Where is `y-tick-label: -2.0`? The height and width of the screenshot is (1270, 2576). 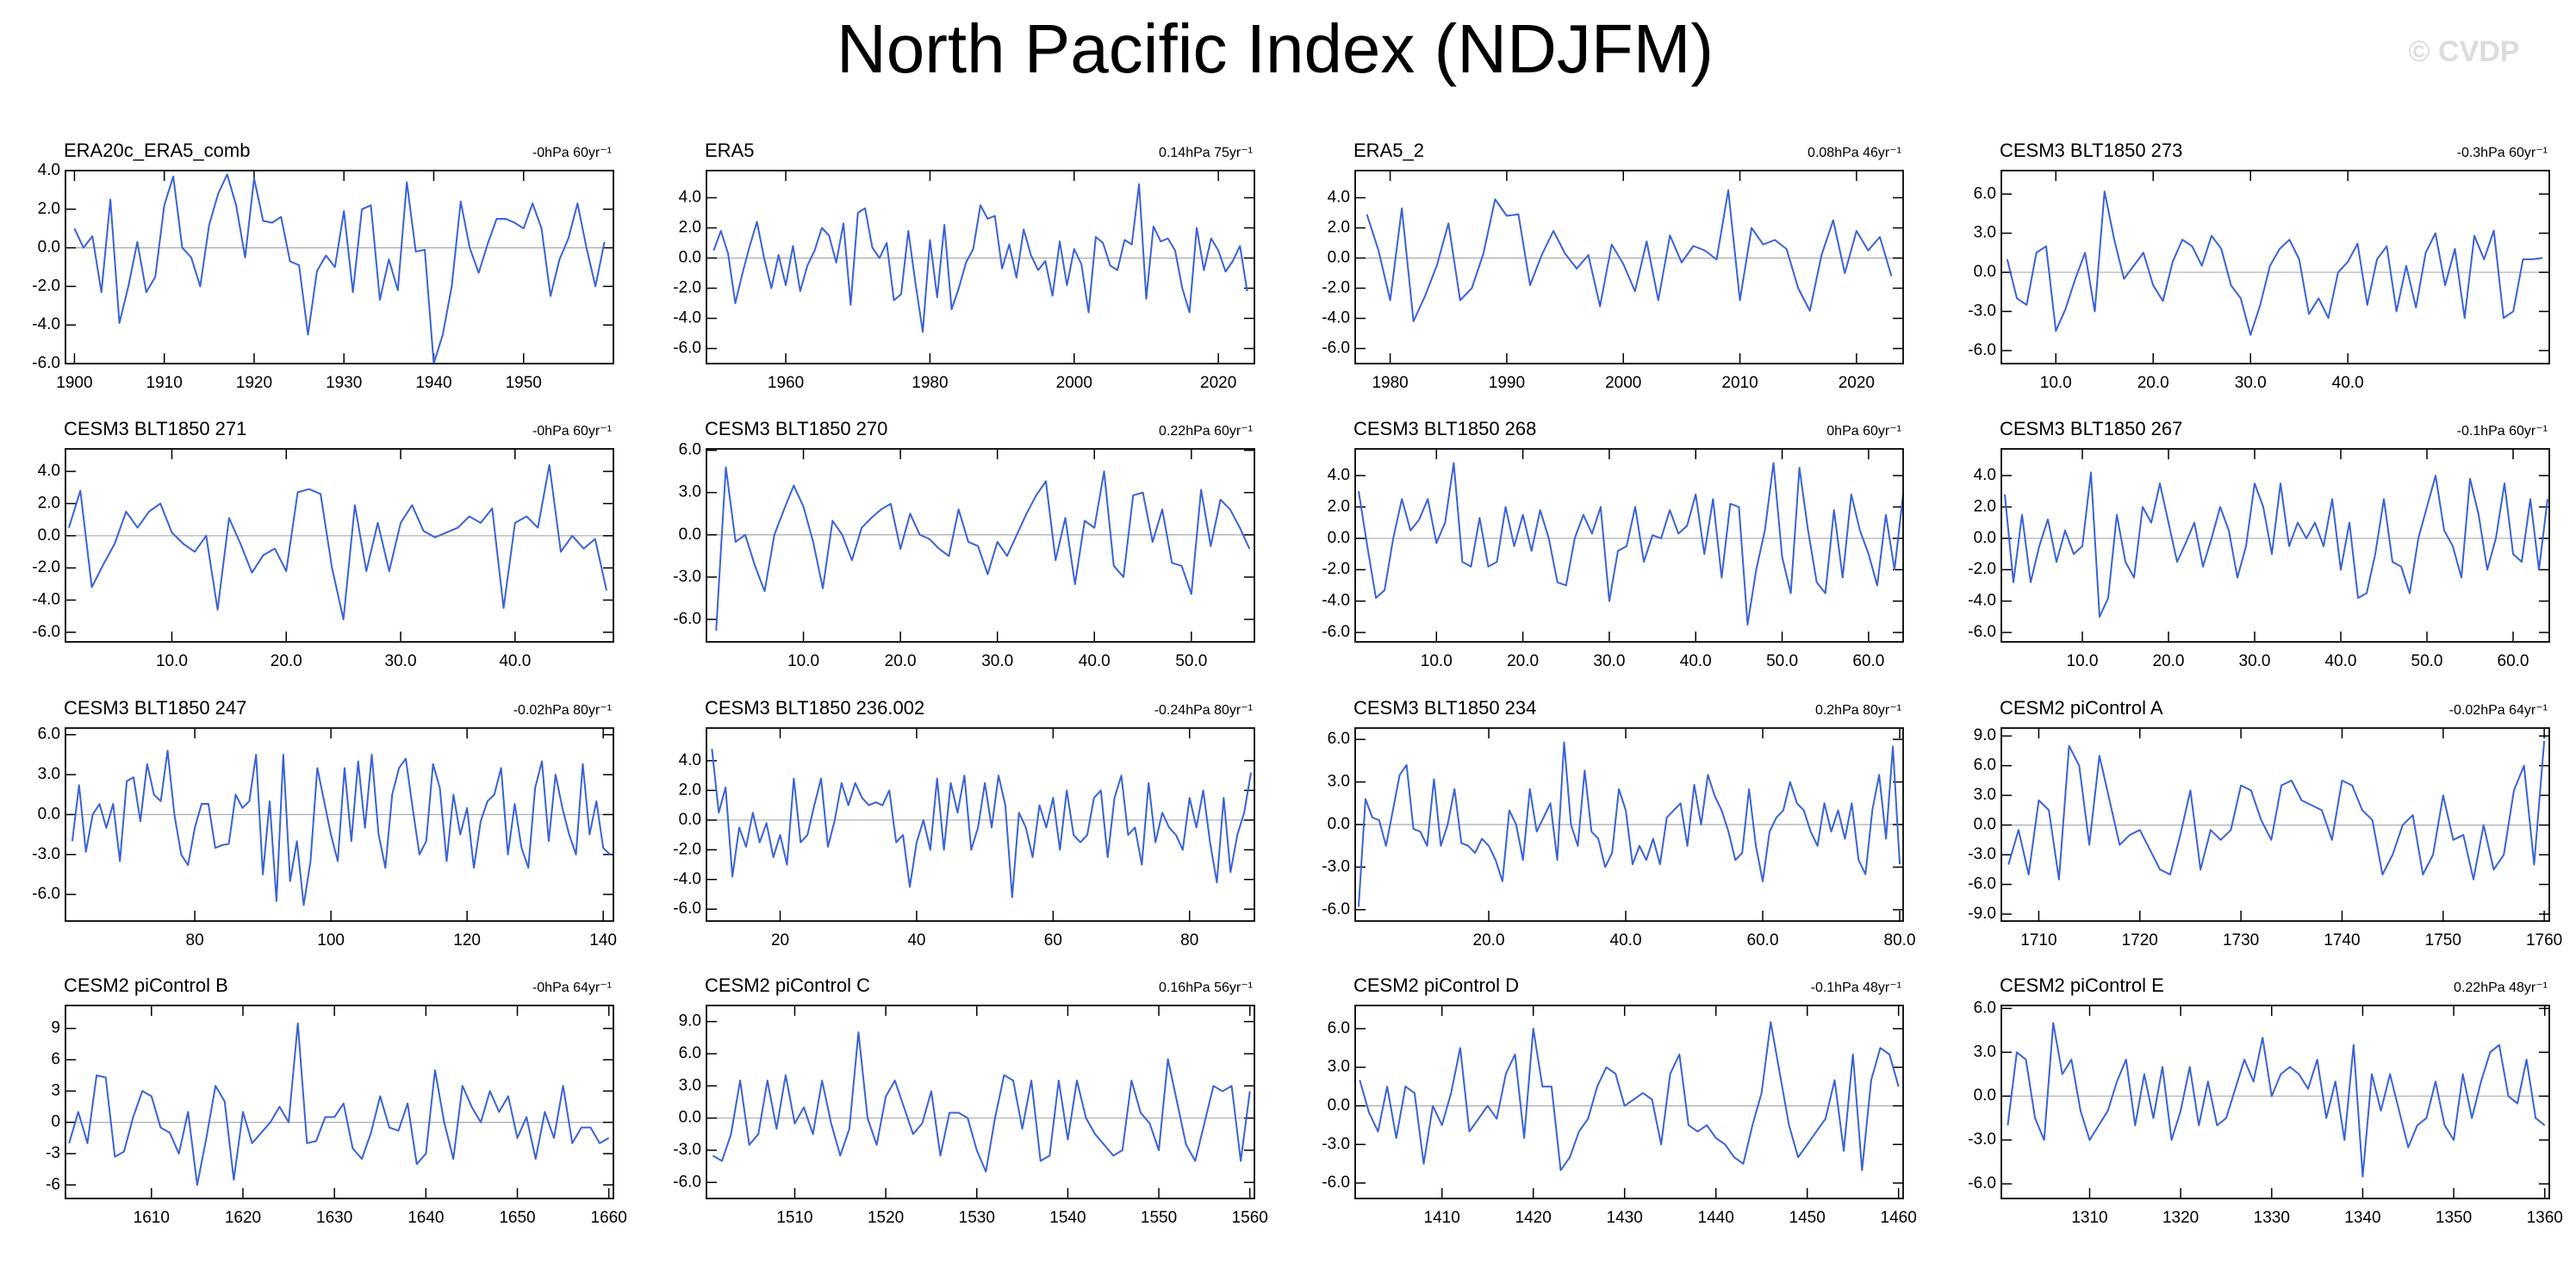 y-tick-label: -2.0 is located at coordinates (1336, 288).